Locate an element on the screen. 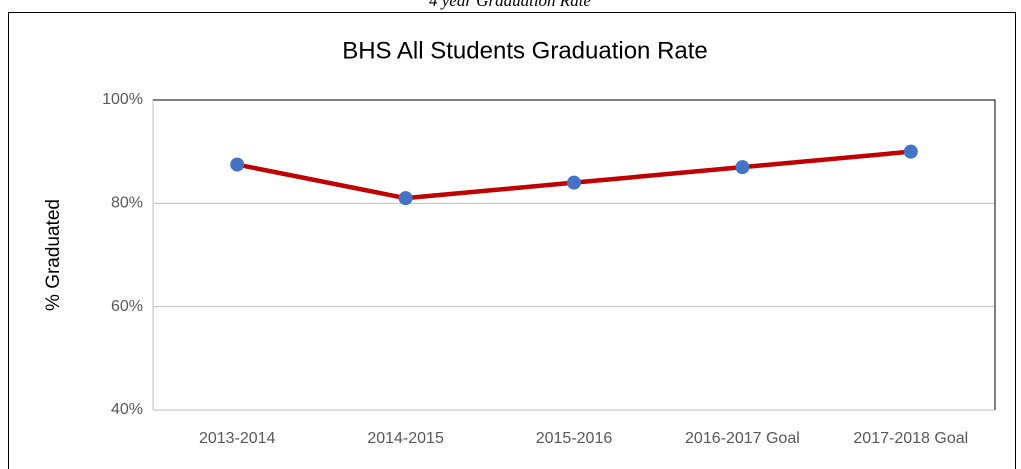 This screenshot has height=469, width=1021. y-axis-label: % Graduated is located at coordinates (53, 255).